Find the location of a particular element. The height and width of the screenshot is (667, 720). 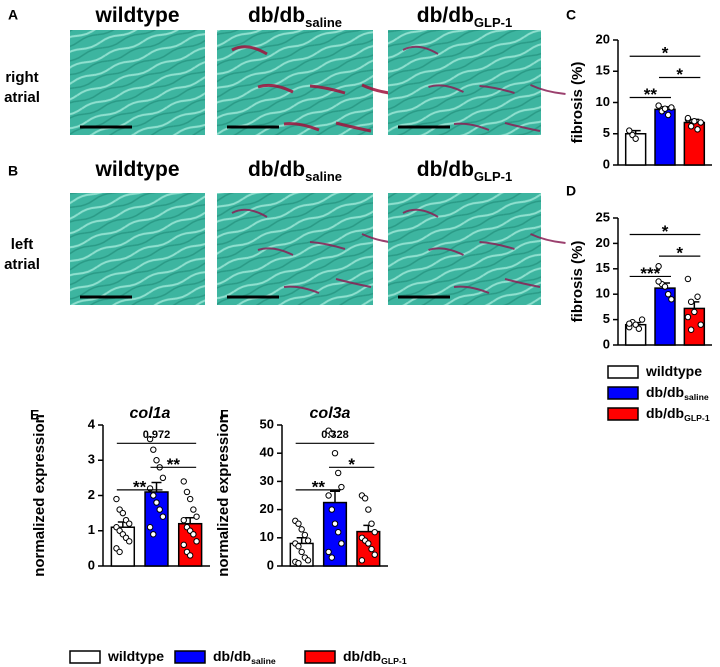

y-tick-label: 4 is located at coordinates (92, 423).